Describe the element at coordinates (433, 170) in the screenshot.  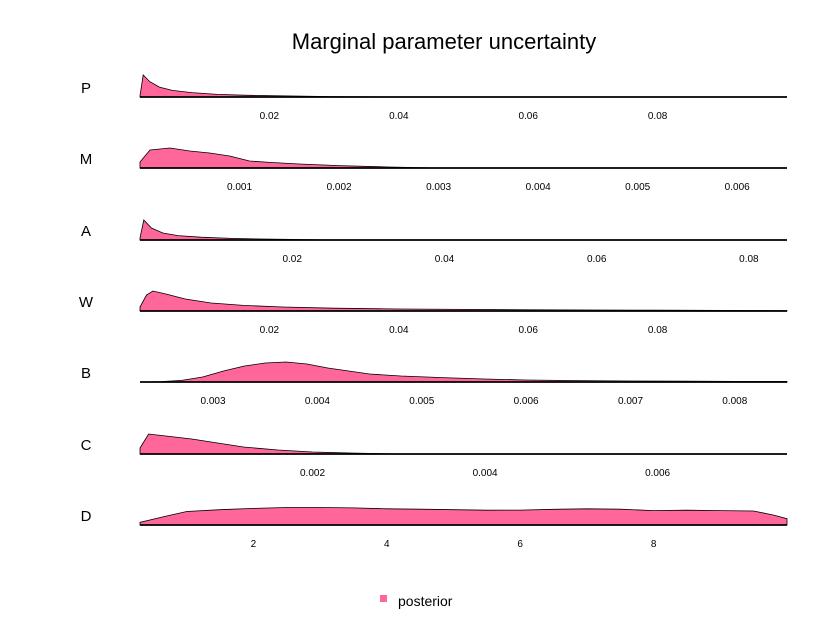
I see `panel-m: M 0.001 0.002 0.003 0.004 0.005 0.006` at that location.